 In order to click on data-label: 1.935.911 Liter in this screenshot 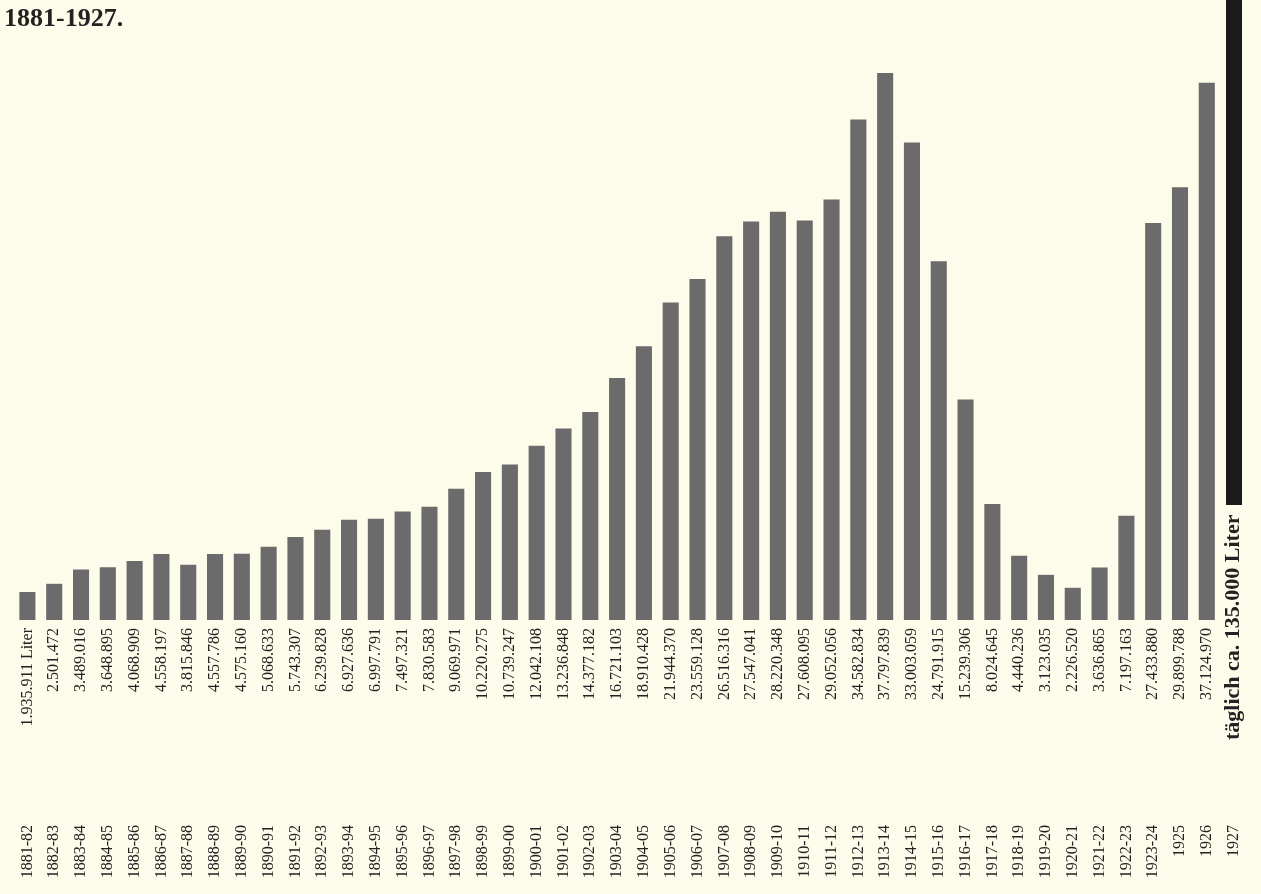, I will do `click(26, 677)`.